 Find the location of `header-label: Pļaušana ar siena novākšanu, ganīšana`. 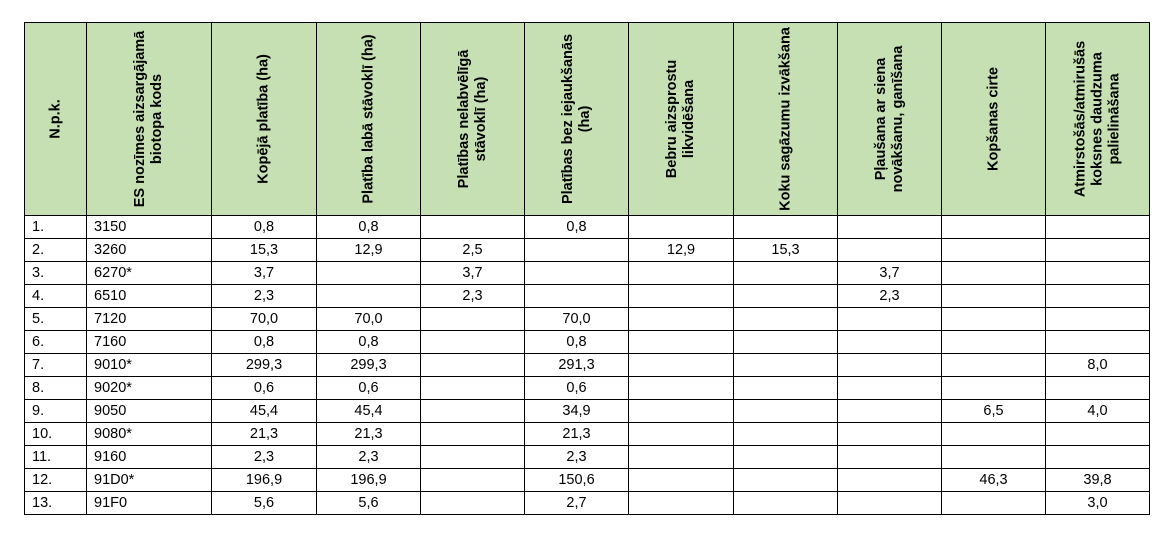

header-label: Pļaušana ar siena novākšanu, ganīšana is located at coordinates (889, 119).